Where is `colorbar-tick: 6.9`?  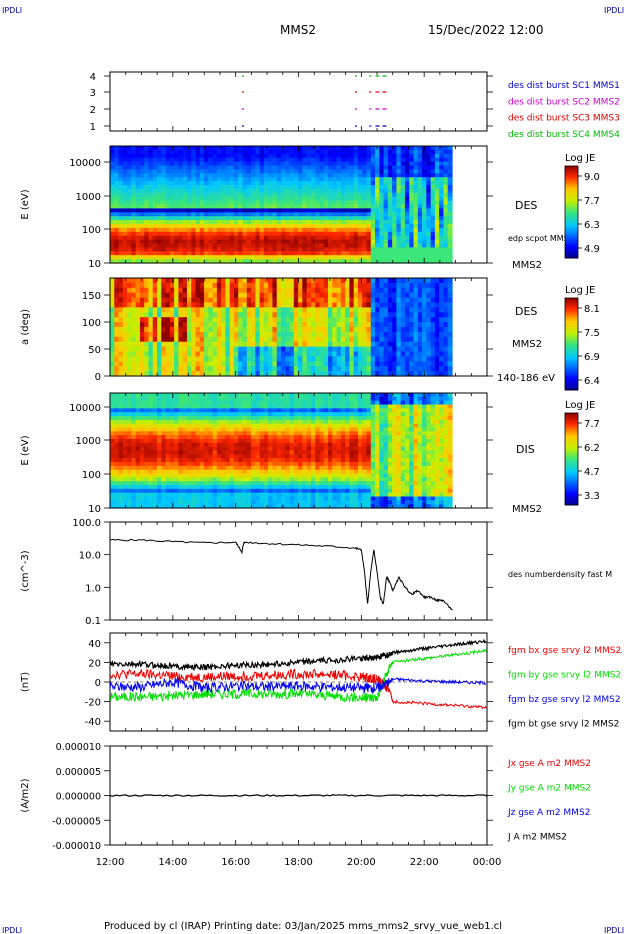
colorbar-tick: 6.9 is located at coordinates (592, 357).